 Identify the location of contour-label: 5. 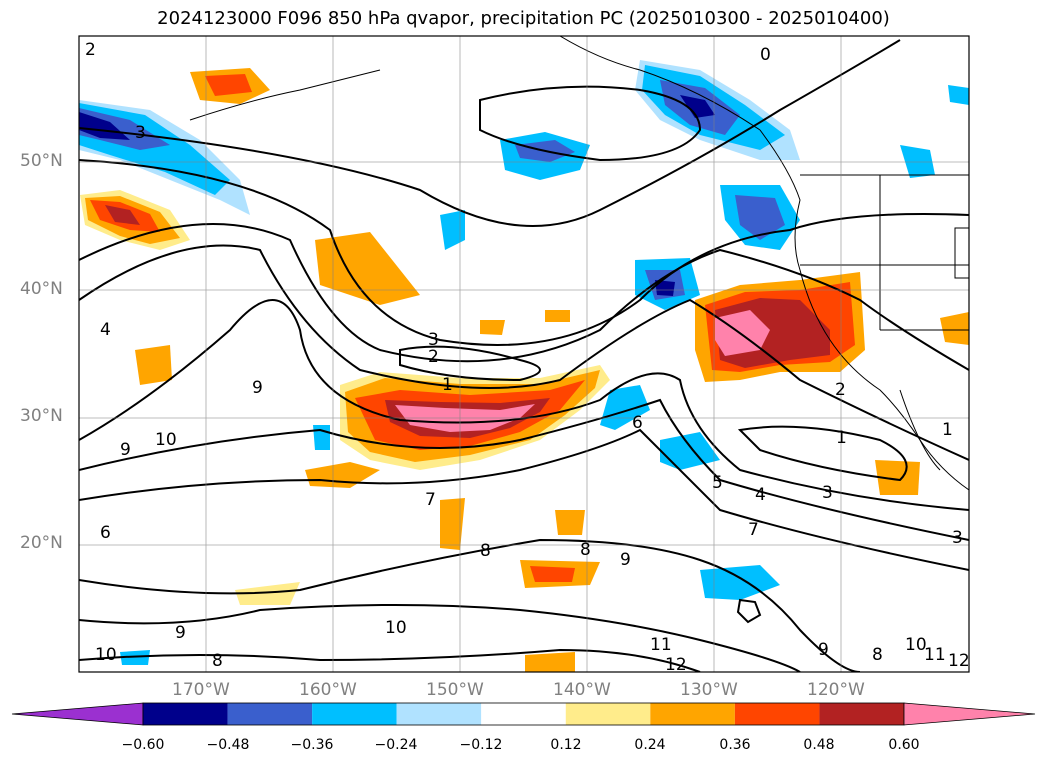
(717, 483).